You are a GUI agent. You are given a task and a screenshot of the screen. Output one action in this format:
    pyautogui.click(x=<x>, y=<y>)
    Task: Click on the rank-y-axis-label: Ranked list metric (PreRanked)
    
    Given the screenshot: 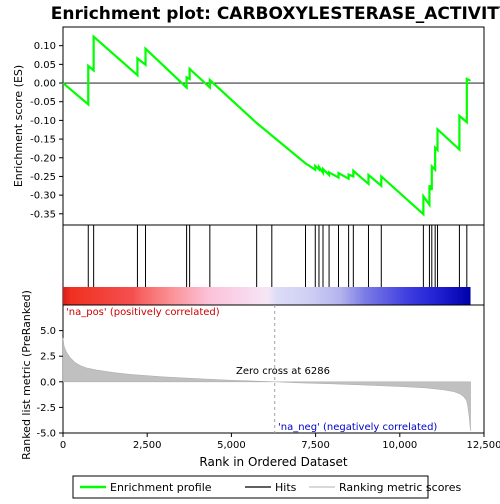 What is the action you would take?
    pyautogui.click(x=26, y=375)
    